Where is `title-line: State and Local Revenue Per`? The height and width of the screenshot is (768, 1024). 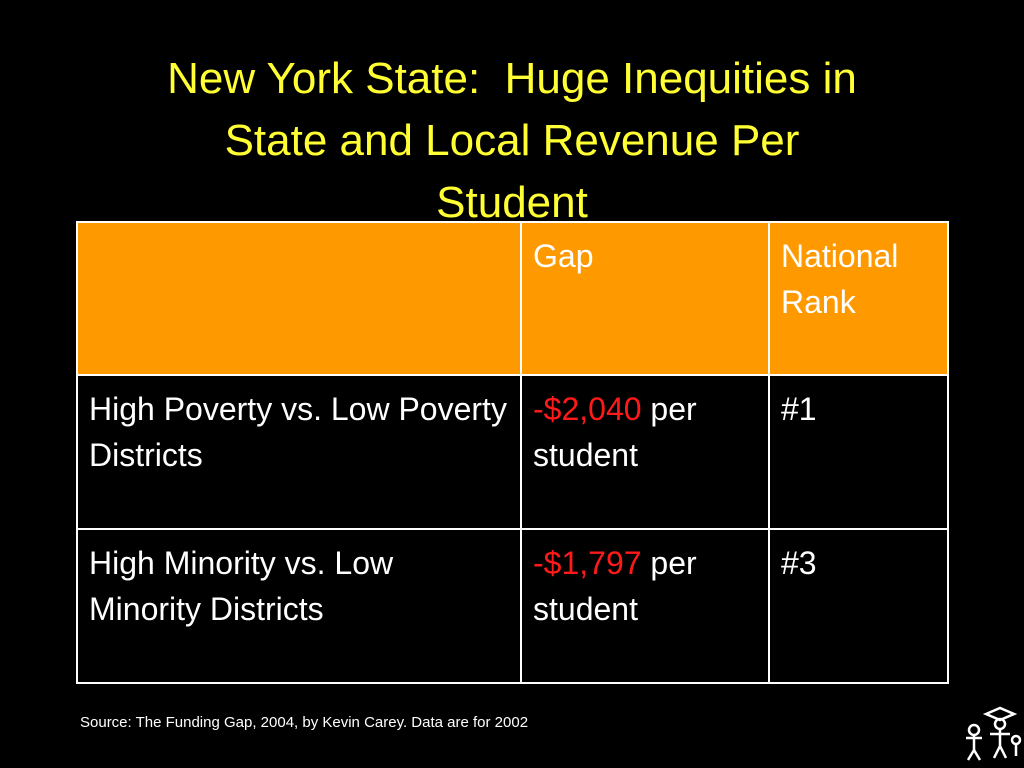
title-line: State and Local Revenue Per is located at coordinates (512, 140).